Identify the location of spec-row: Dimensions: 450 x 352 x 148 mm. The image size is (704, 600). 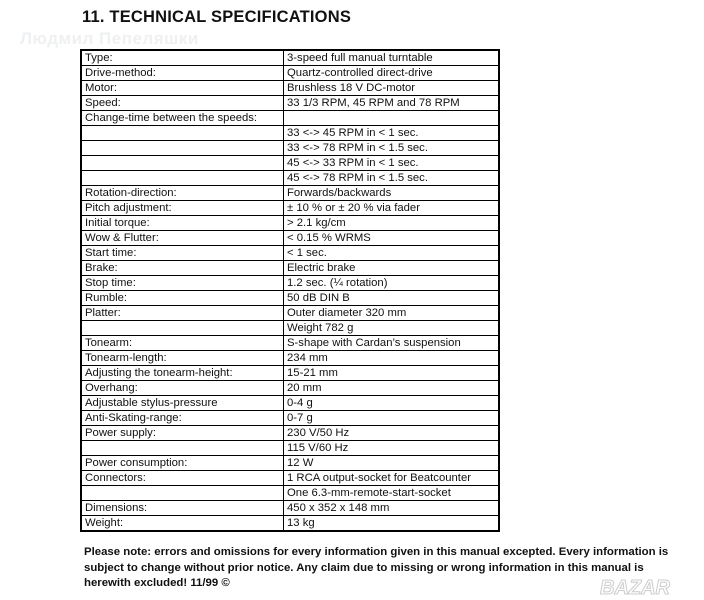
(290, 508).